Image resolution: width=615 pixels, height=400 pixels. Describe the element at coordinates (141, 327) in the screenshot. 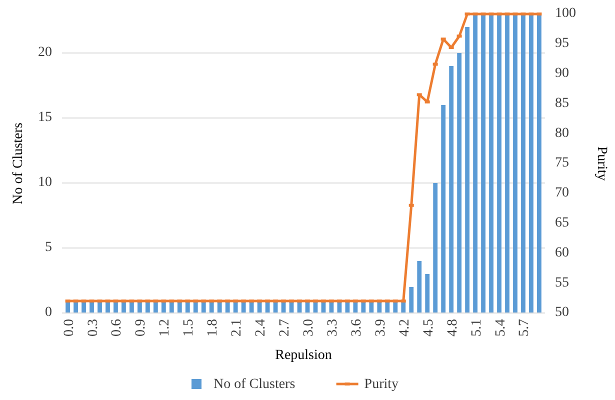

I see `x-tick-label: 0.9` at that location.